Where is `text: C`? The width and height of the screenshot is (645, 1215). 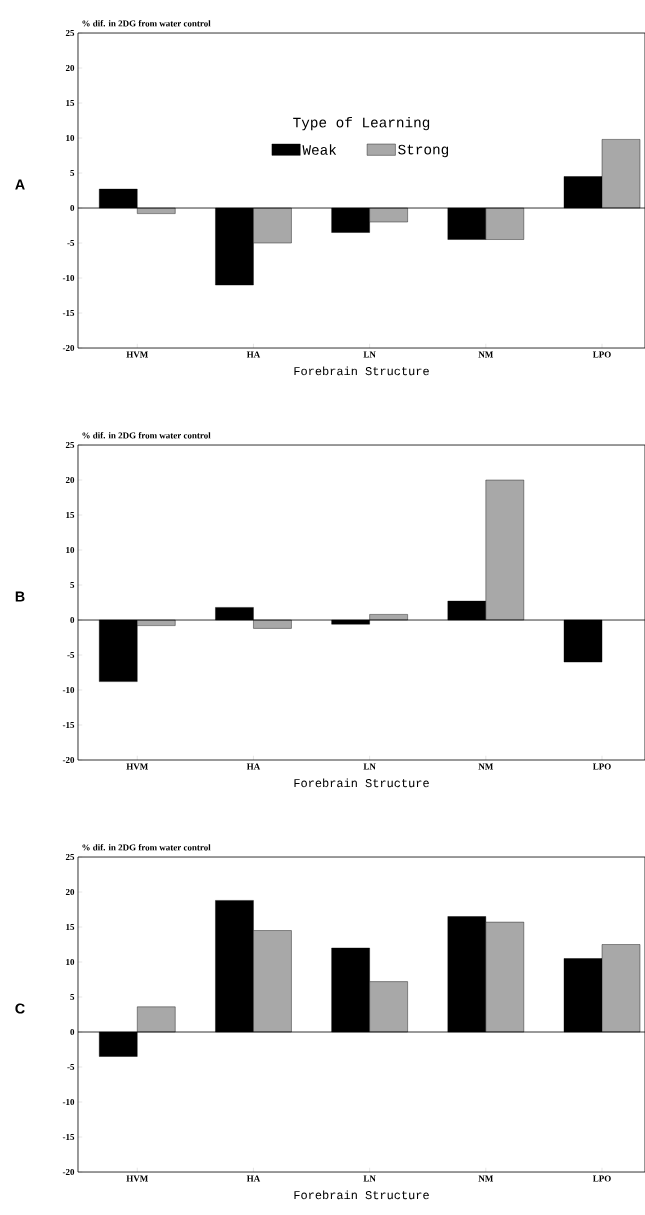
text: C is located at coordinates (20, 1008).